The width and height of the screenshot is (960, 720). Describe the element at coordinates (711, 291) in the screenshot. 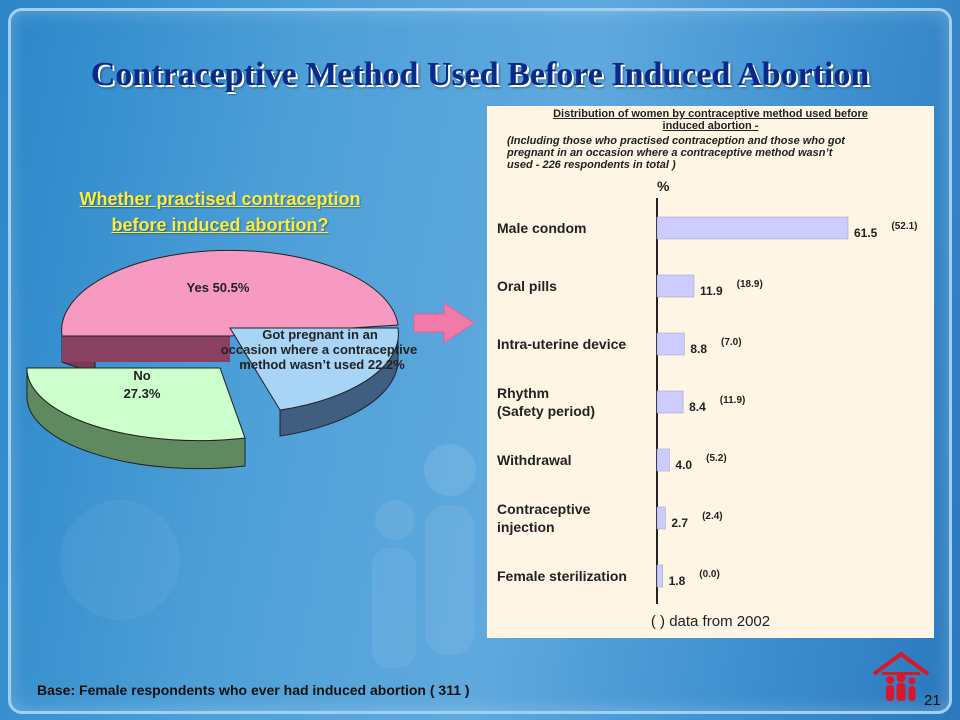

I see `value-label-1: 11.9` at that location.